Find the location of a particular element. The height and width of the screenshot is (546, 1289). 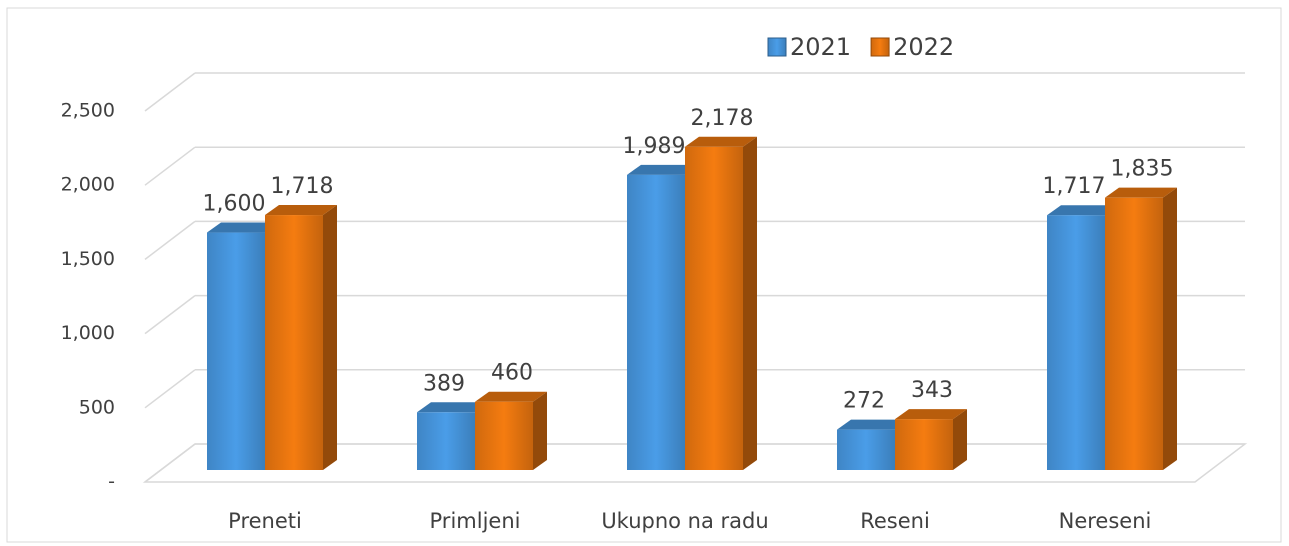

x-tick-label: Reseni is located at coordinates (895, 521).